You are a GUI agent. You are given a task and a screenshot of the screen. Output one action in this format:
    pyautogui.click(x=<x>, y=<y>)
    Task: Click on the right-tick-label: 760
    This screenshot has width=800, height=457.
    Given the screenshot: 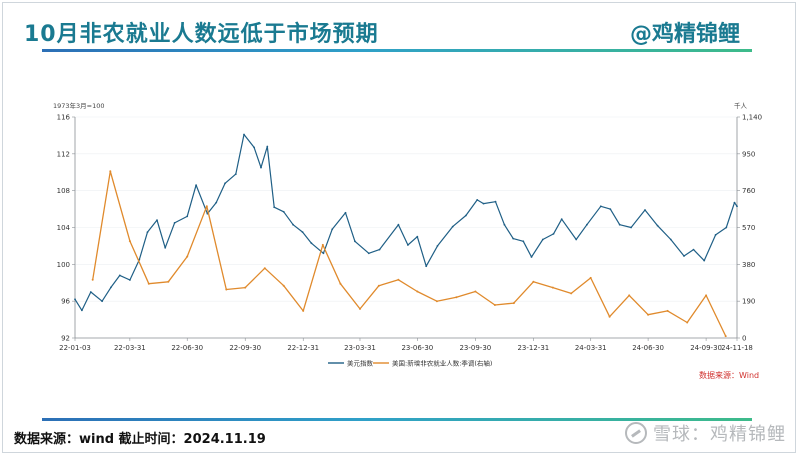 What is the action you would take?
    pyautogui.click(x=748, y=191)
    